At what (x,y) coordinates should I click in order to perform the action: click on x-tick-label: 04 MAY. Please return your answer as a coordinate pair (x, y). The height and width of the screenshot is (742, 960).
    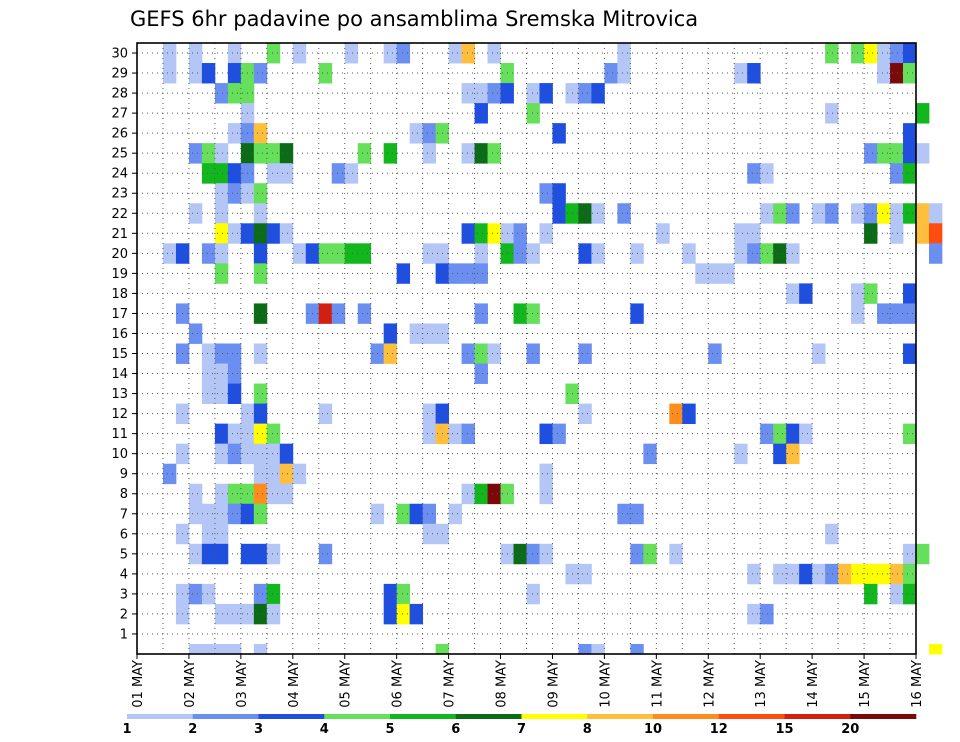
    Looking at the image, I should click on (294, 684).